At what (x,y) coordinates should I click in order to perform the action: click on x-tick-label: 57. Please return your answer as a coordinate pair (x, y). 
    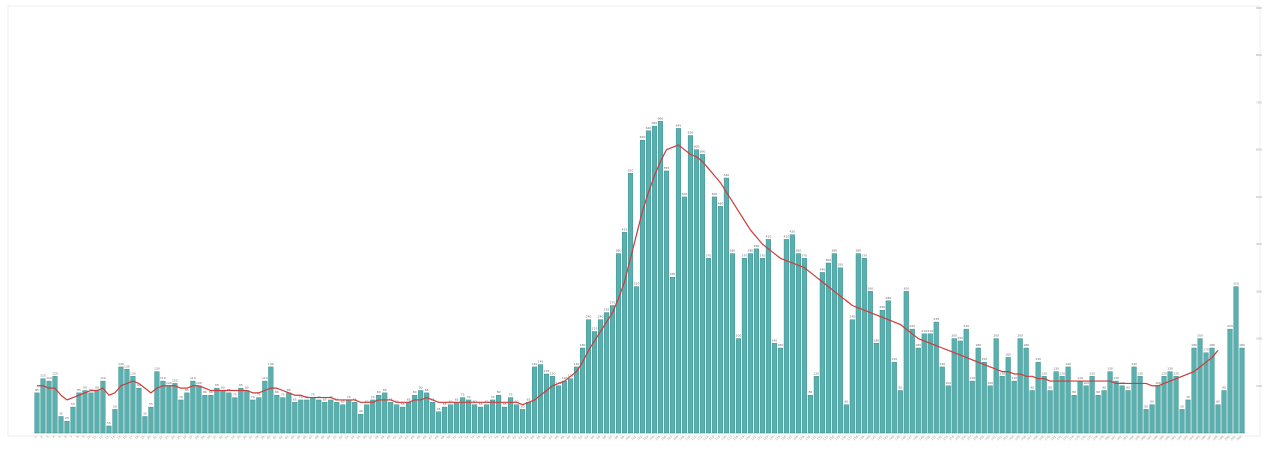
    Looking at the image, I should click on (371, 438).